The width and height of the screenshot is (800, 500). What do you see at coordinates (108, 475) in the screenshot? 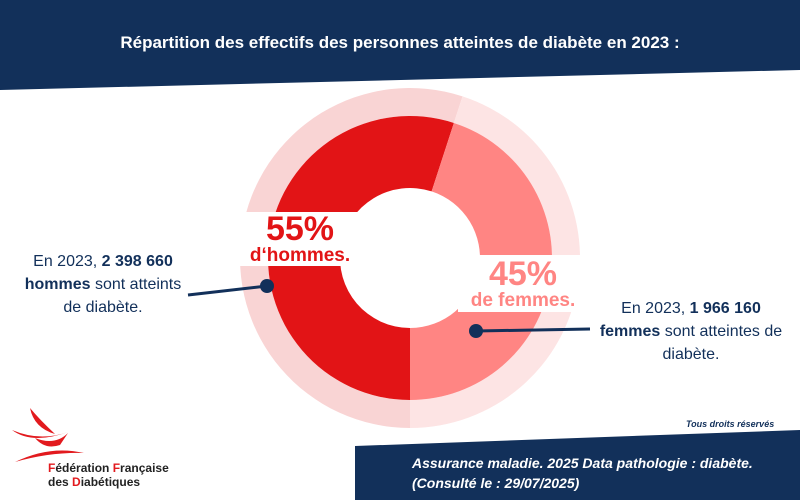
I see `logo-text: Fédération Française des Diabétiques` at bounding box center [108, 475].